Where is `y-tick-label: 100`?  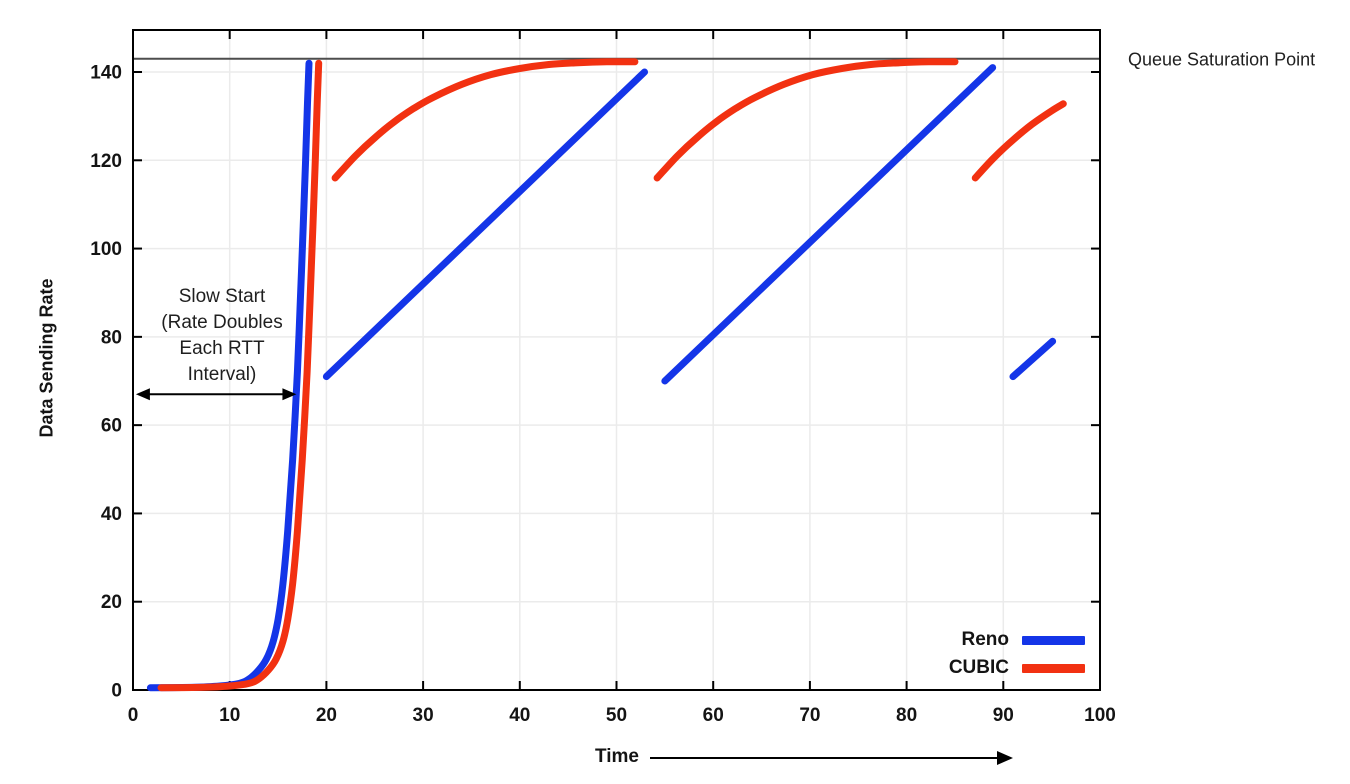
y-tick-label: 100 is located at coordinates (106, 249).